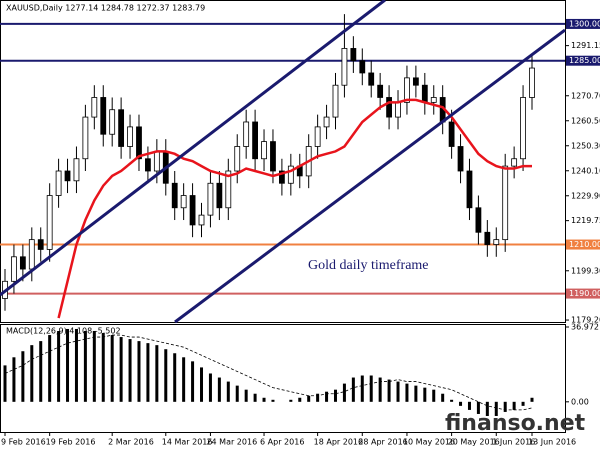 This screenshot has height=450, width=600. What do you see at coordinates (585, 95) in the screenshot?
I see `y-tick-label: 1270.70` at bounding box center [585, 95].